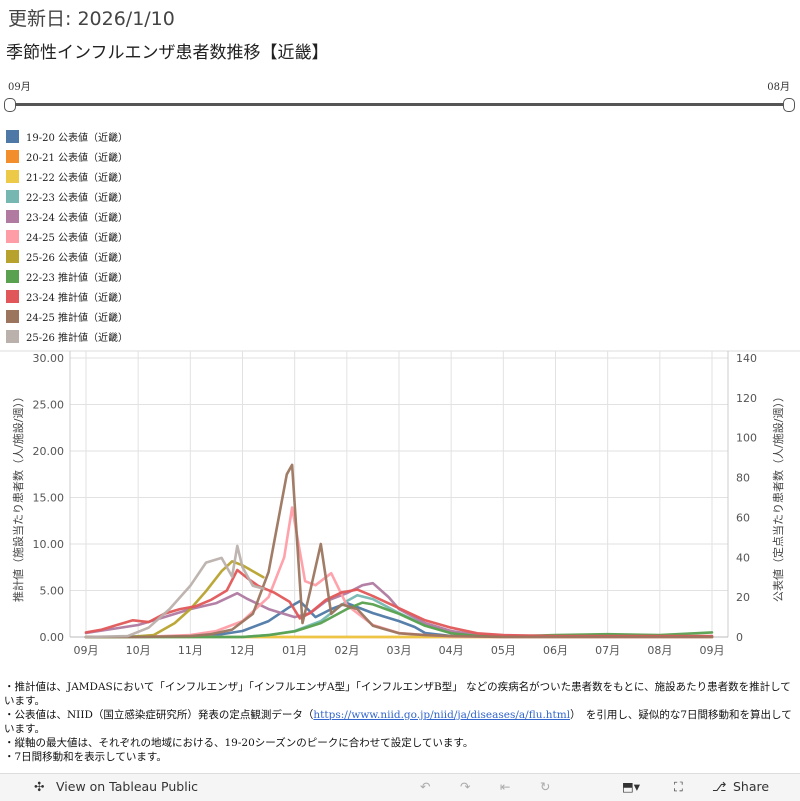  I want to click on legend-item: 25-26 推計値（近畿）, so click(67, 336).